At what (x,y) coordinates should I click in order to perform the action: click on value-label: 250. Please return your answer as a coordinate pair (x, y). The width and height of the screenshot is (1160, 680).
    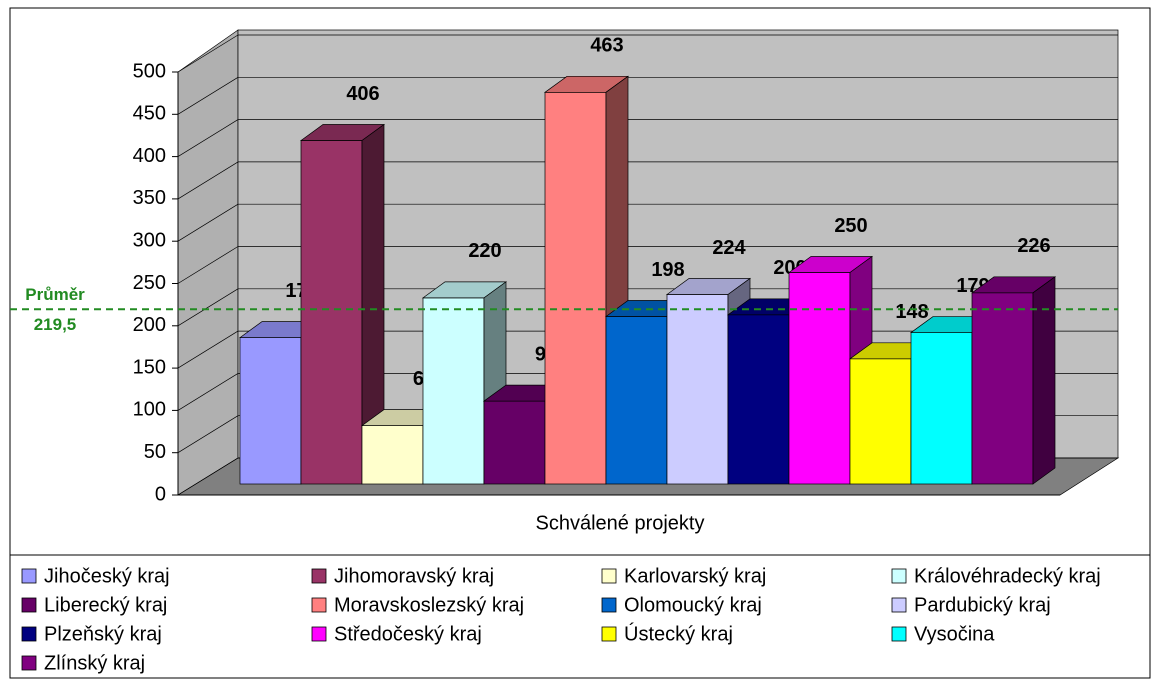
    Looking at the image, I should click on (850, 226).